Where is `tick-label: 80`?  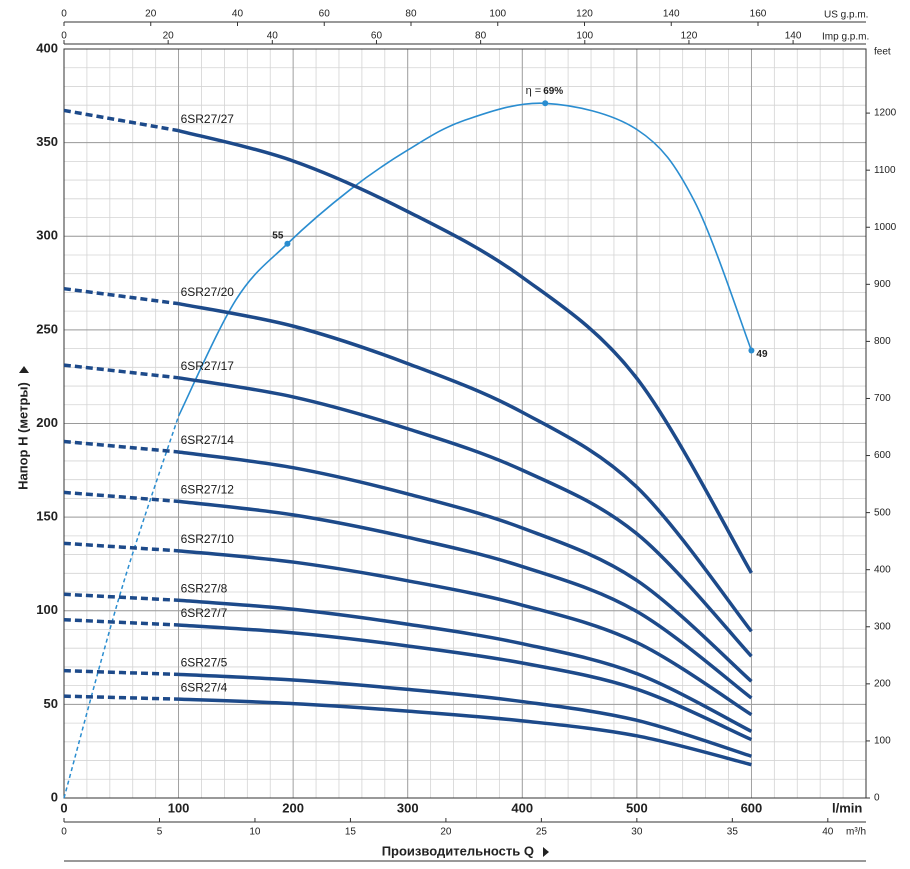
tick-label: 80 is located at coordinates (411, 14).